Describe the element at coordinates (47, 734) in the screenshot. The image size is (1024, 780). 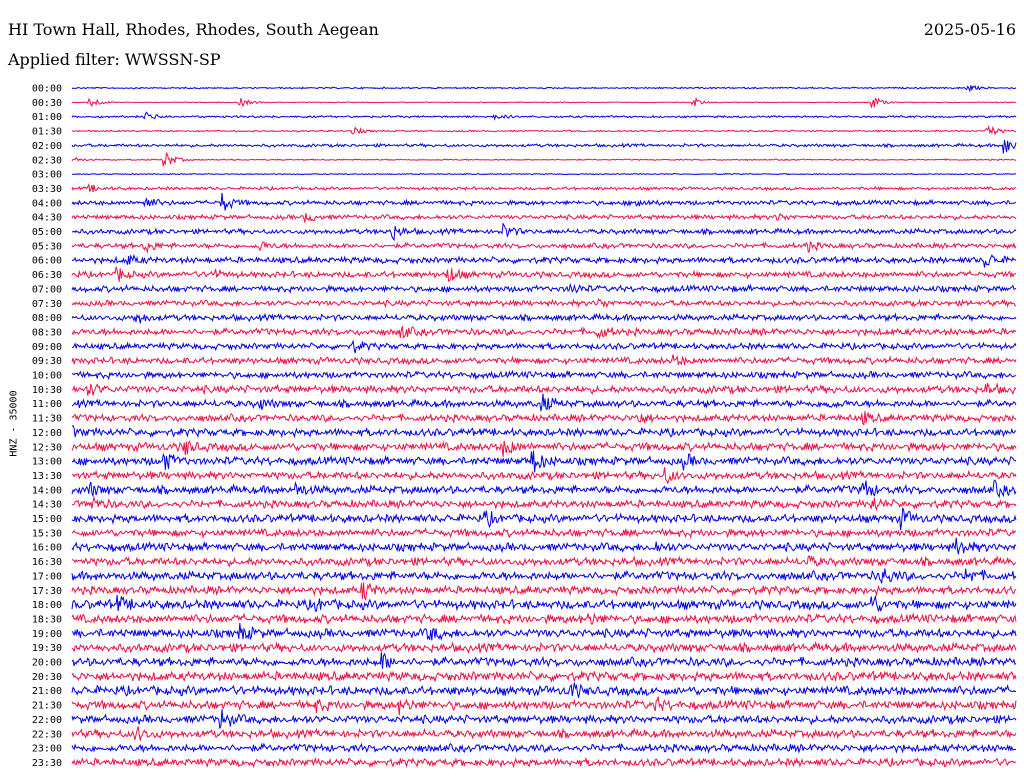
I see `time-tick-label: 22:30` at that location.